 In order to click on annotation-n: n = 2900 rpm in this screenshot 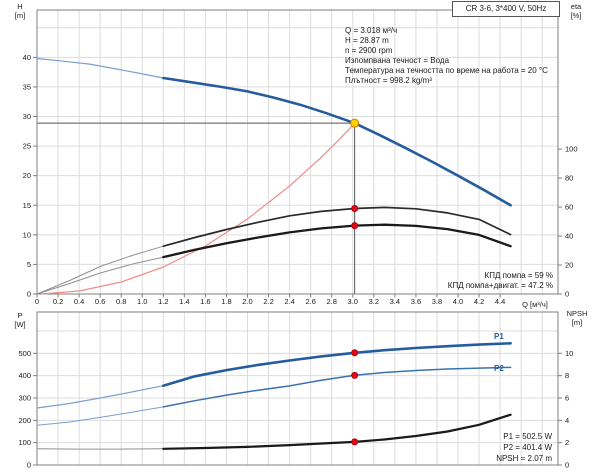, I will do `click(369, 50)`.